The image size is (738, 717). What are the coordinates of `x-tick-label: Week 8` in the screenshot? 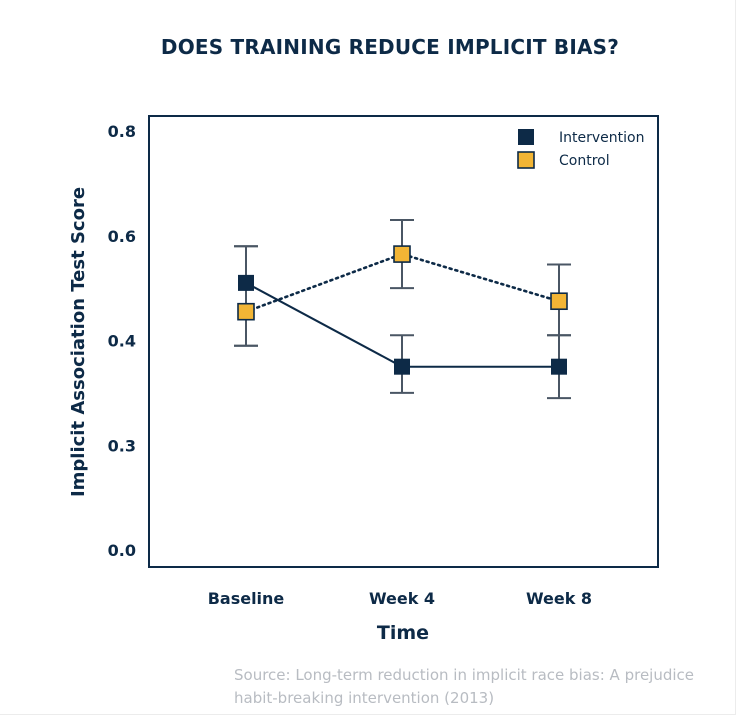 It's located at (559, 598).